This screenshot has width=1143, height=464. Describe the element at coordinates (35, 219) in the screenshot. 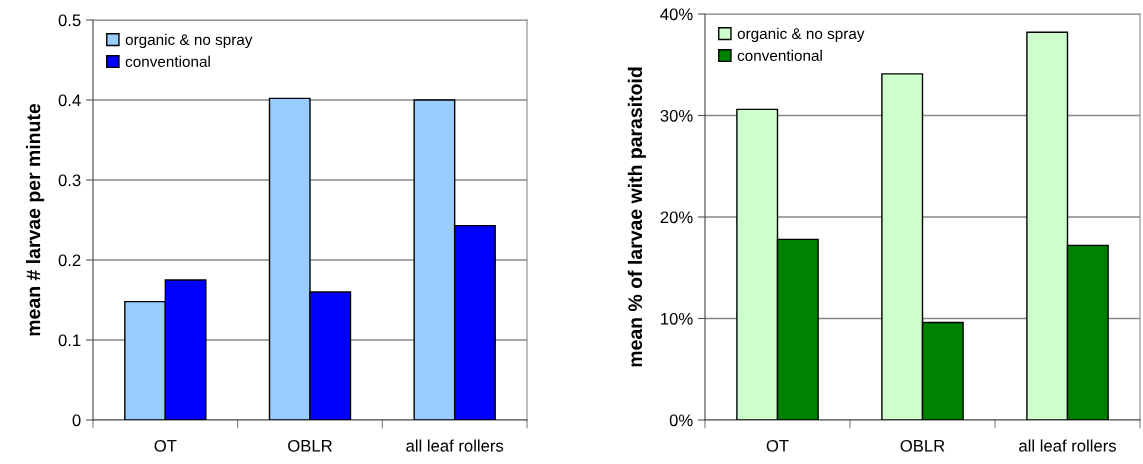

I see `y-axis-title: mean # larvae per minute` at that location.